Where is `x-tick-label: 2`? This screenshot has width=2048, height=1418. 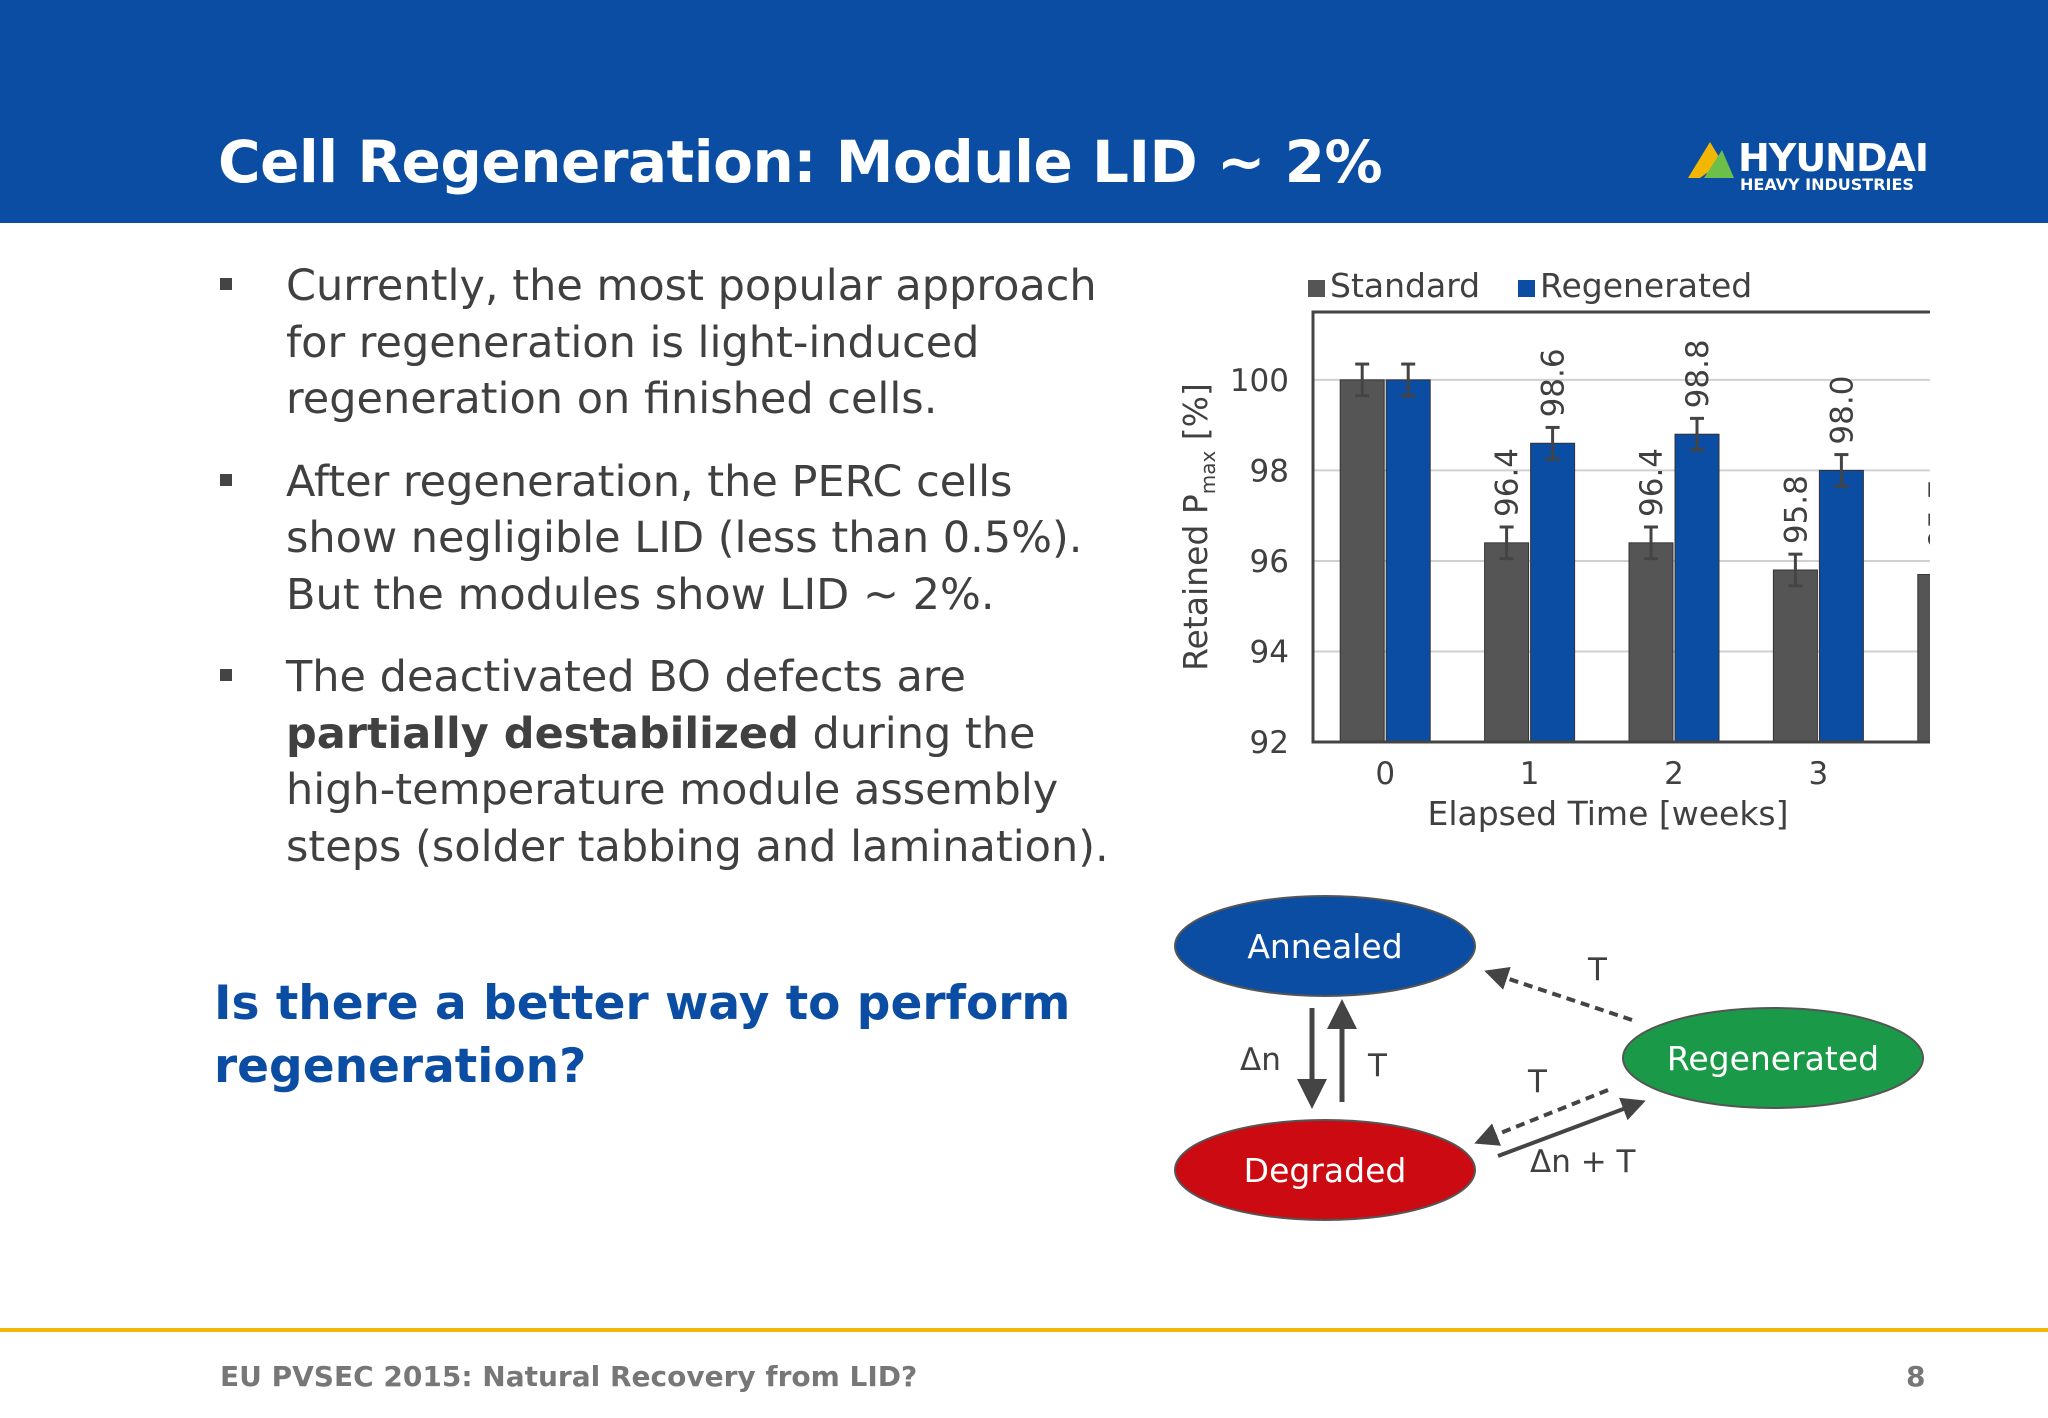 x-tick-label: 2 is located at coordinates (1674, 774).